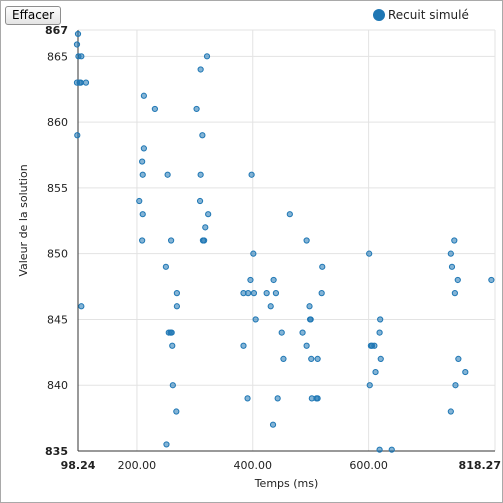 The width and height of the screenshot is (503, 503). Describe the element at coordinates (57, 319) in the screenshot. I see `y-tick-label: 845` at that location.